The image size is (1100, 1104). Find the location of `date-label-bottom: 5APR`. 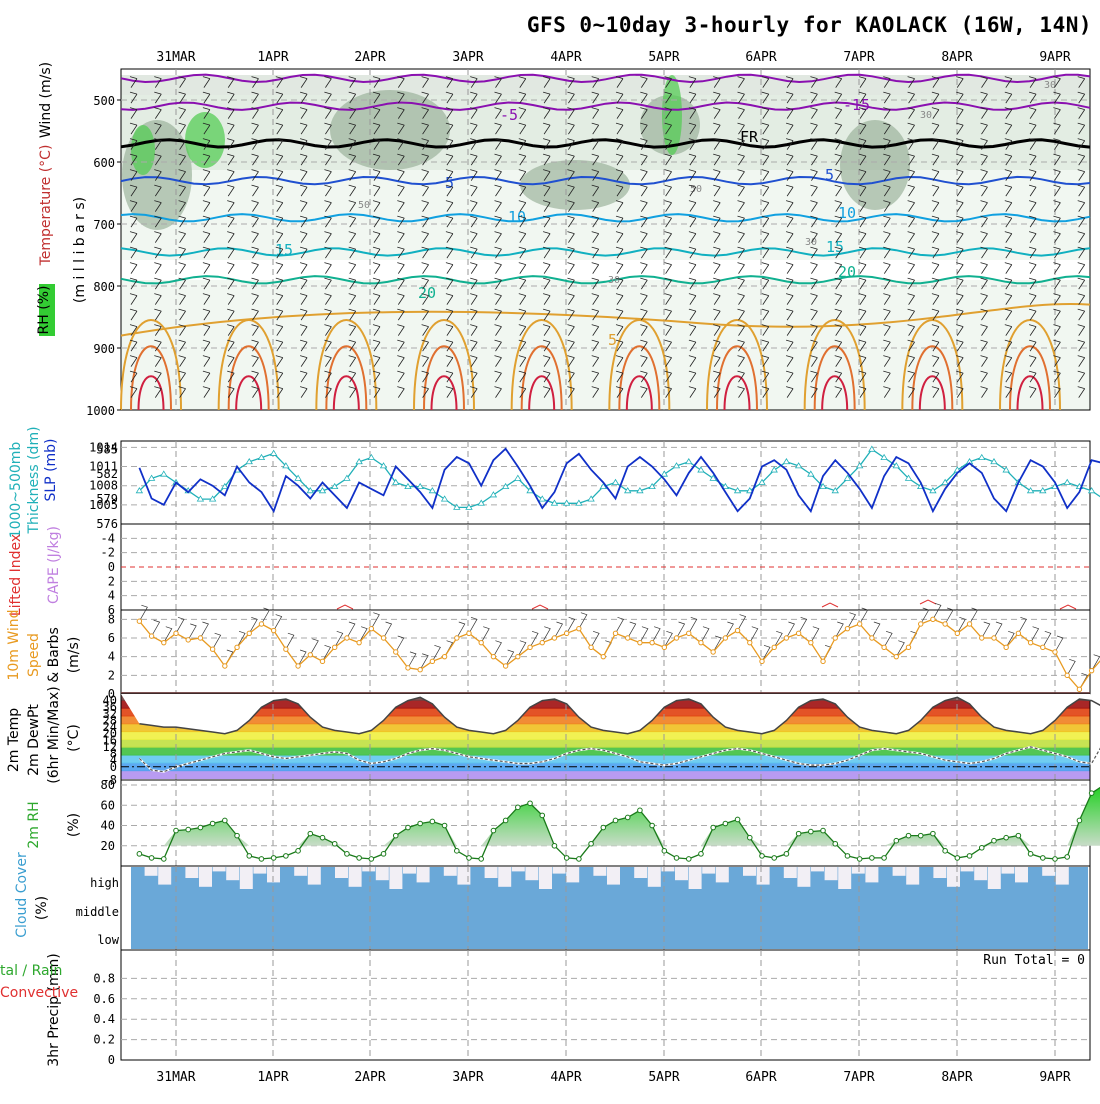

date-label-bottom: 5APR is located at coordinates (663, 1077).